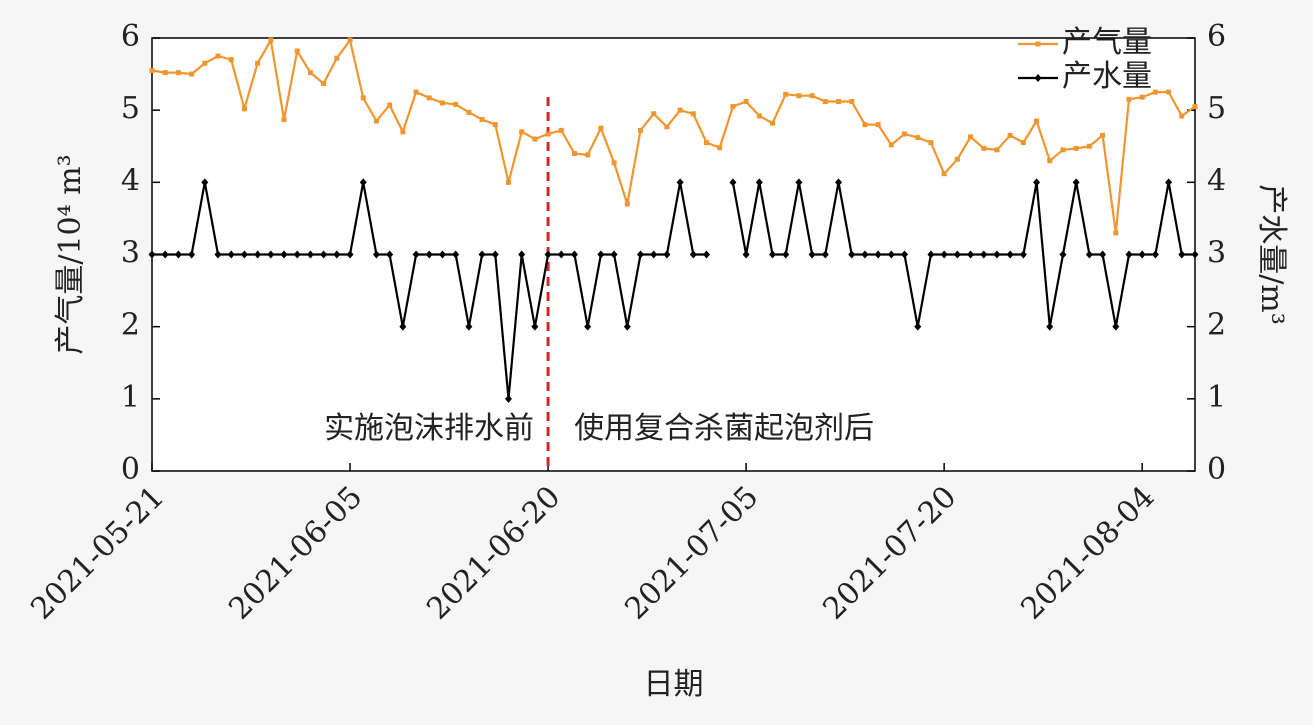  What do you see at coordinates (130, 325) in the screenshot?
I see `y-tick-label: 2` at bounding box center [130, 325].